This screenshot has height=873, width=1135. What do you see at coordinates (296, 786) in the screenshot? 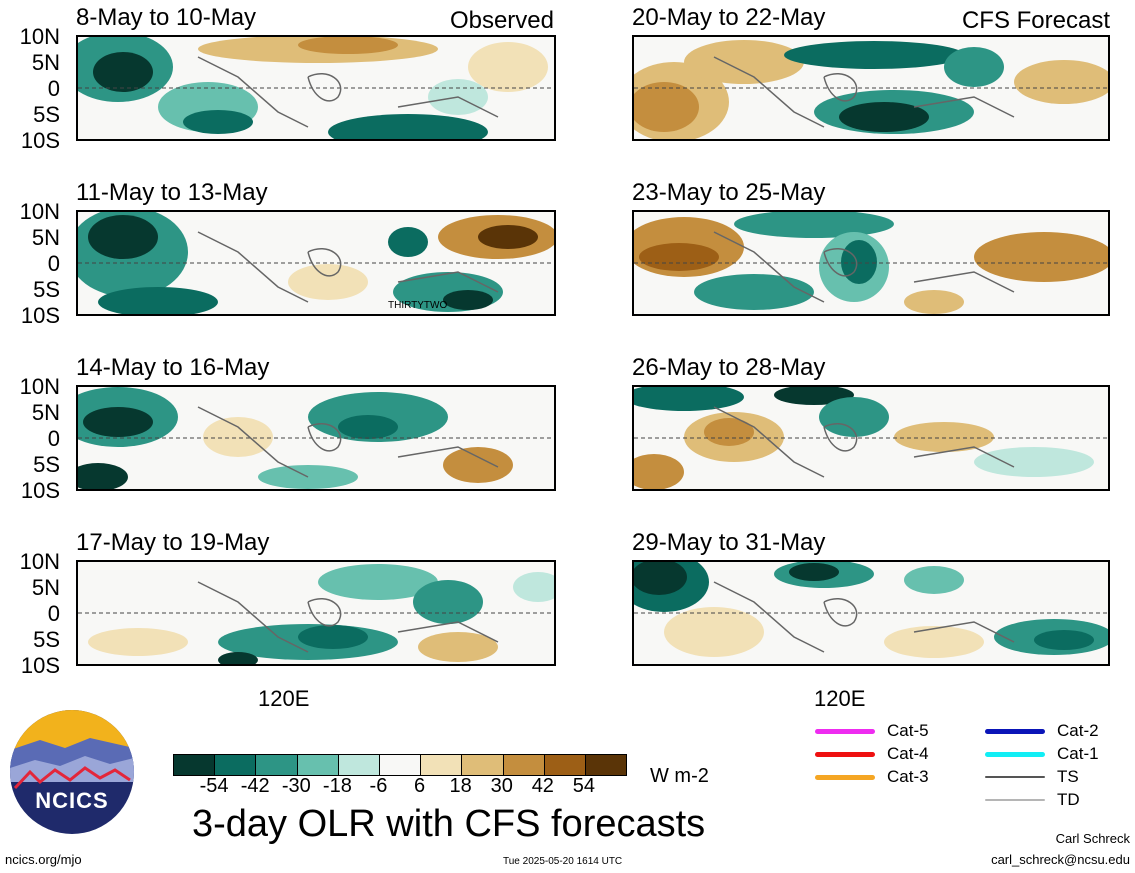
I see `colorbar-tick-label: -30` at bounding box center [296, 786].